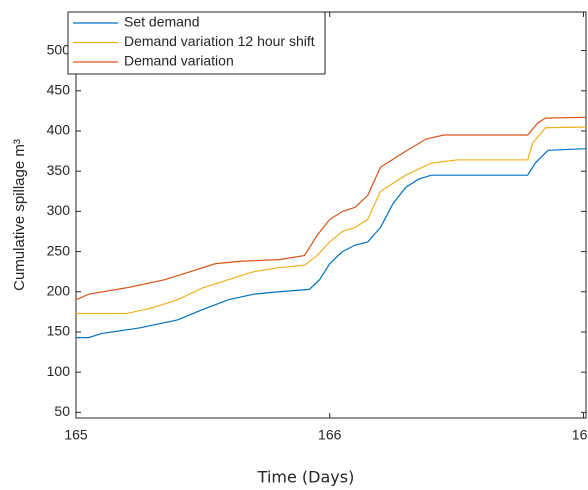 The image size is (588, 490). What do you see at coordinates (306, 477) in the screenshot?
I see `x-axis-label: Time (Days)` at bounding box center [306, 477].